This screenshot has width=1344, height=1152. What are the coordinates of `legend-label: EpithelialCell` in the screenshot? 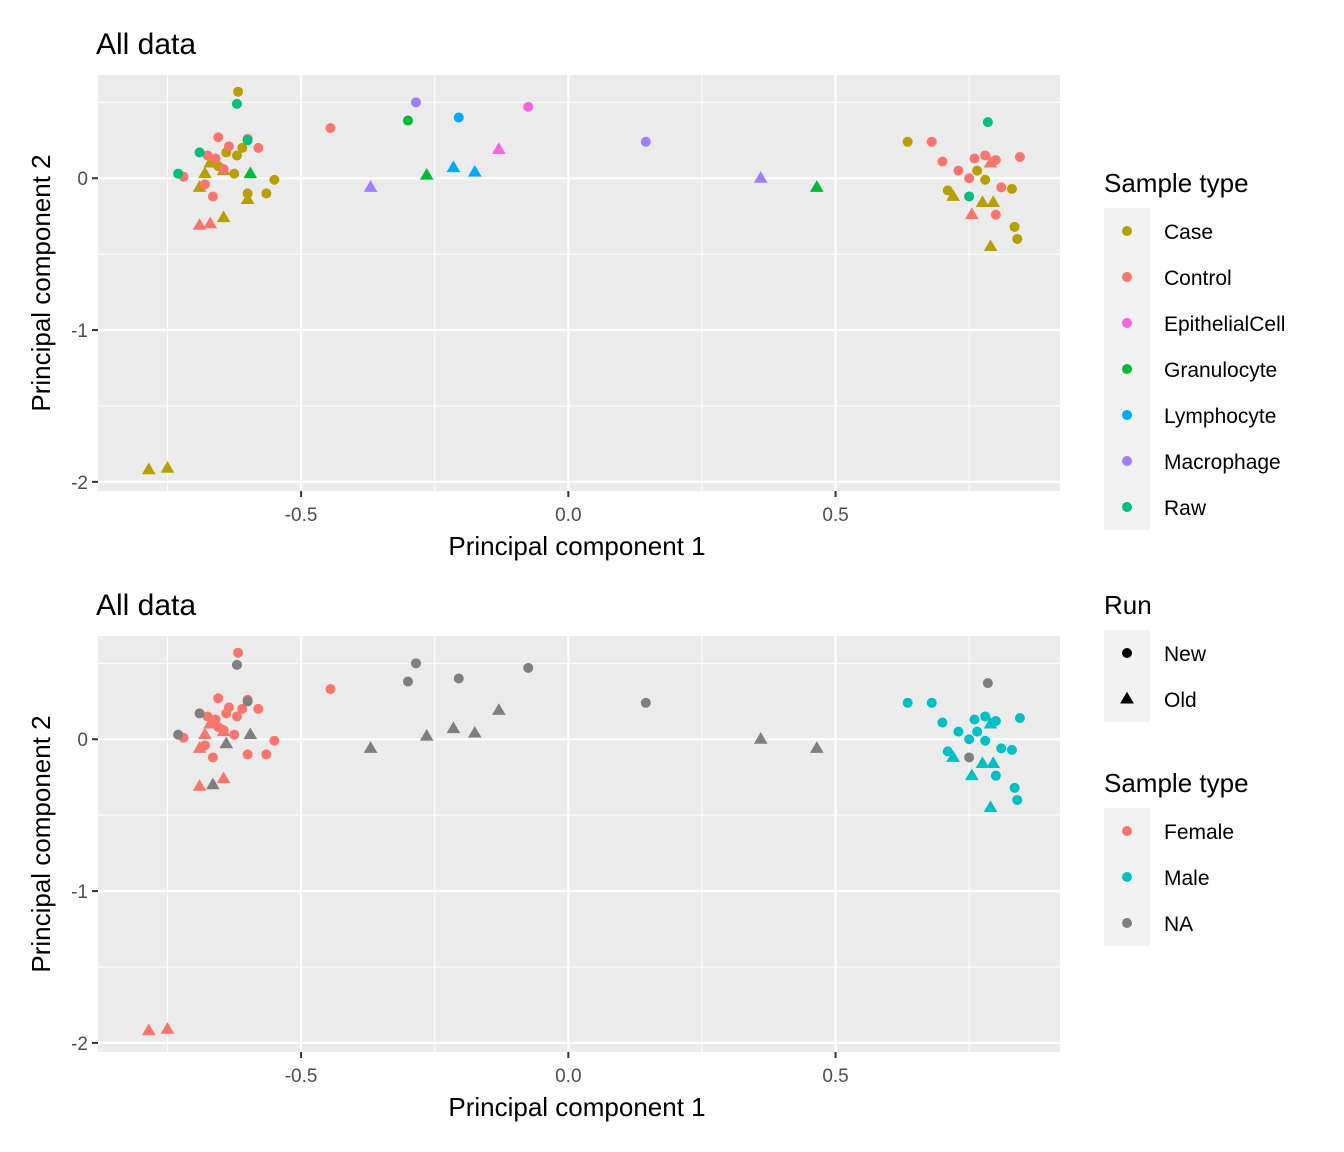 It's located at (1224, 324).